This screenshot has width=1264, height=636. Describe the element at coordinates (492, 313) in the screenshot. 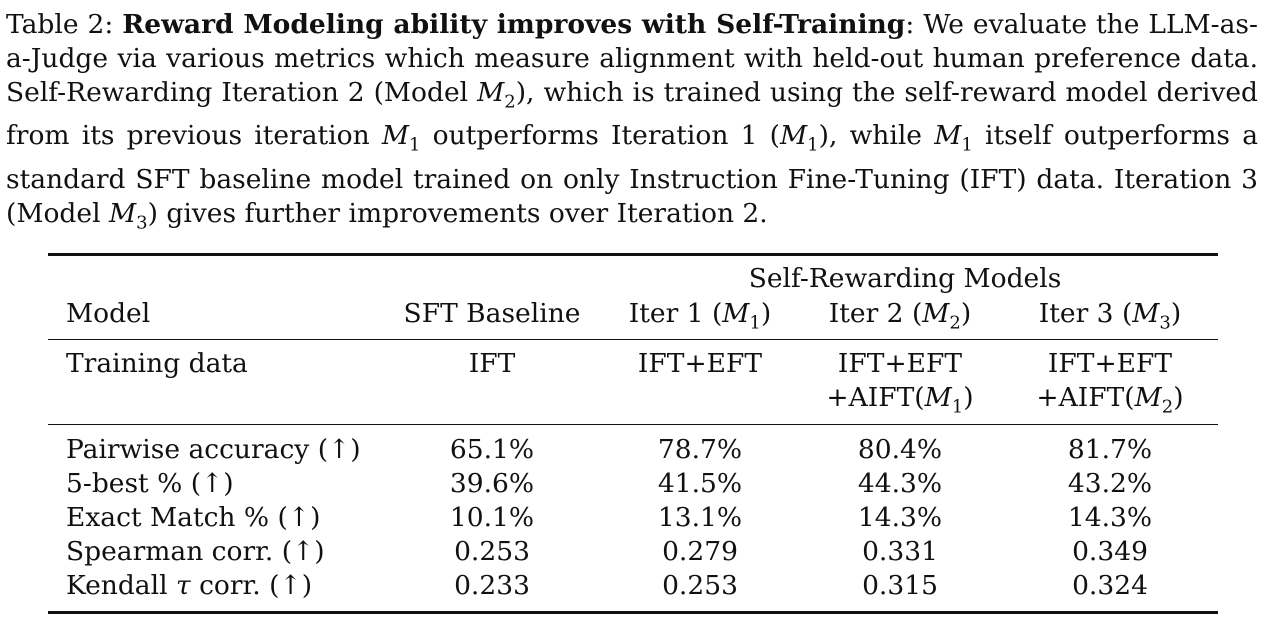

I see `header-sft-baseline: SFT Baseline` at that location.